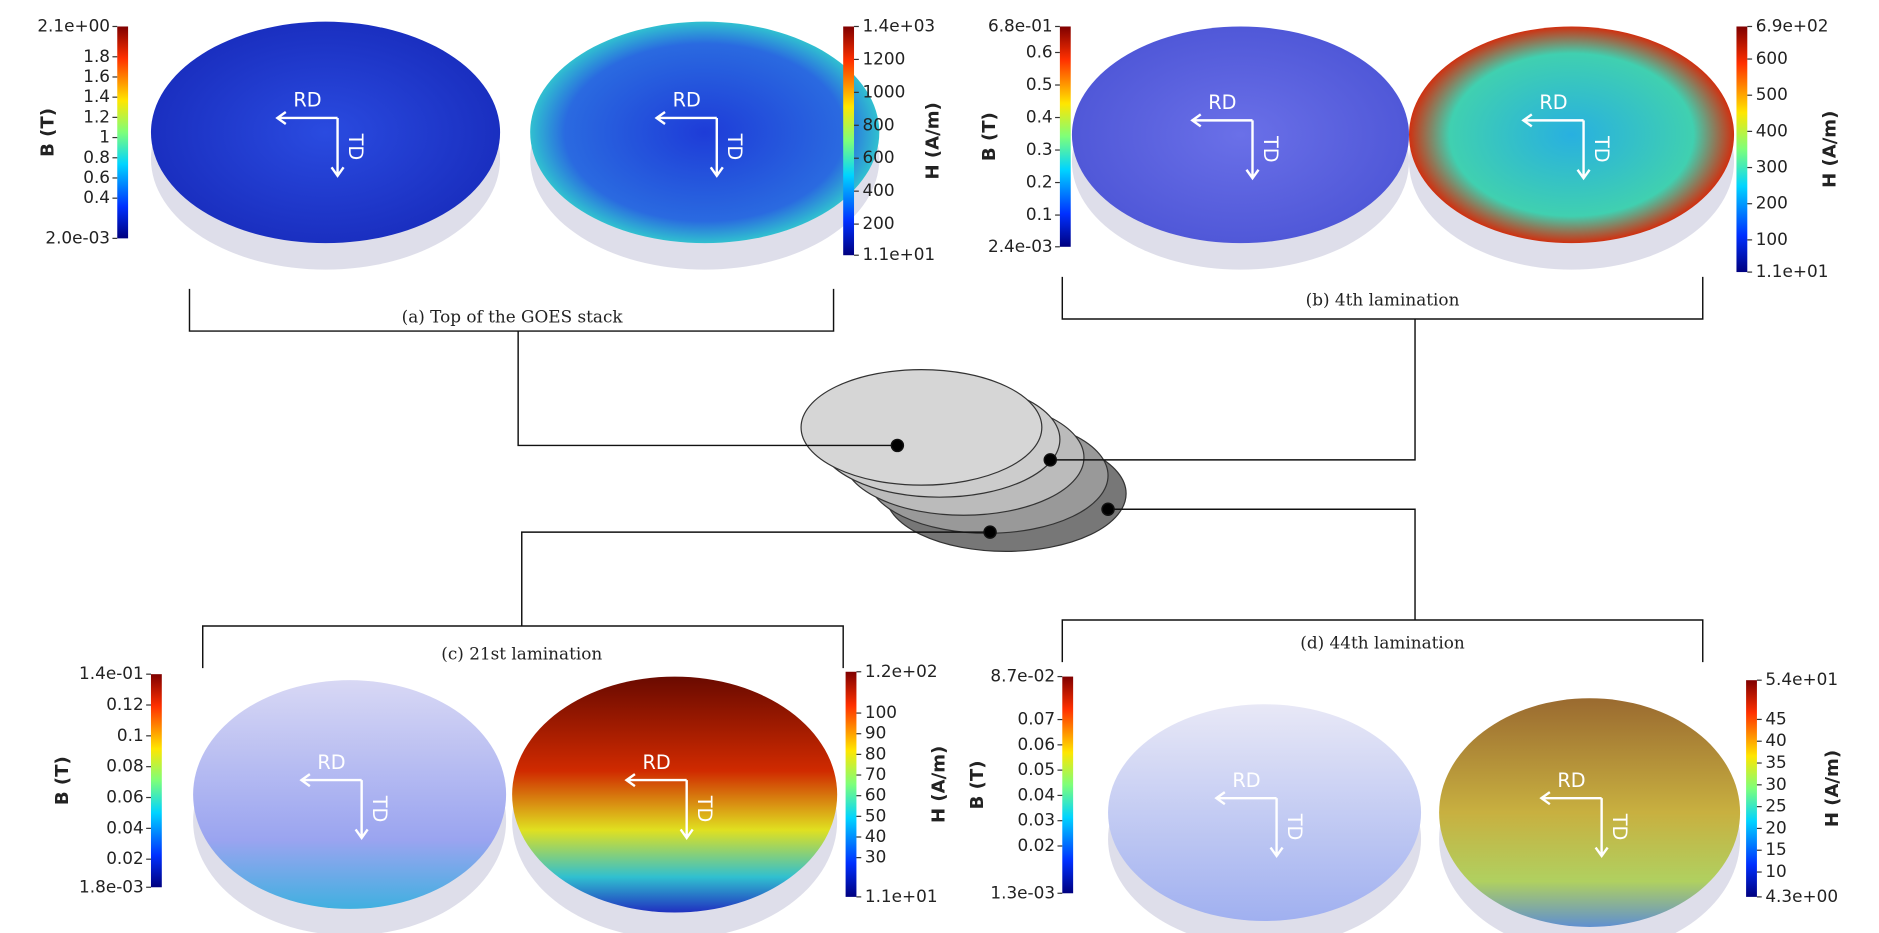 This screenshot has height=933, width=1879. Describe the element at coordinates (1775, 871) in the screenshot. I see `colorbar-tick-label: 10` at that location.